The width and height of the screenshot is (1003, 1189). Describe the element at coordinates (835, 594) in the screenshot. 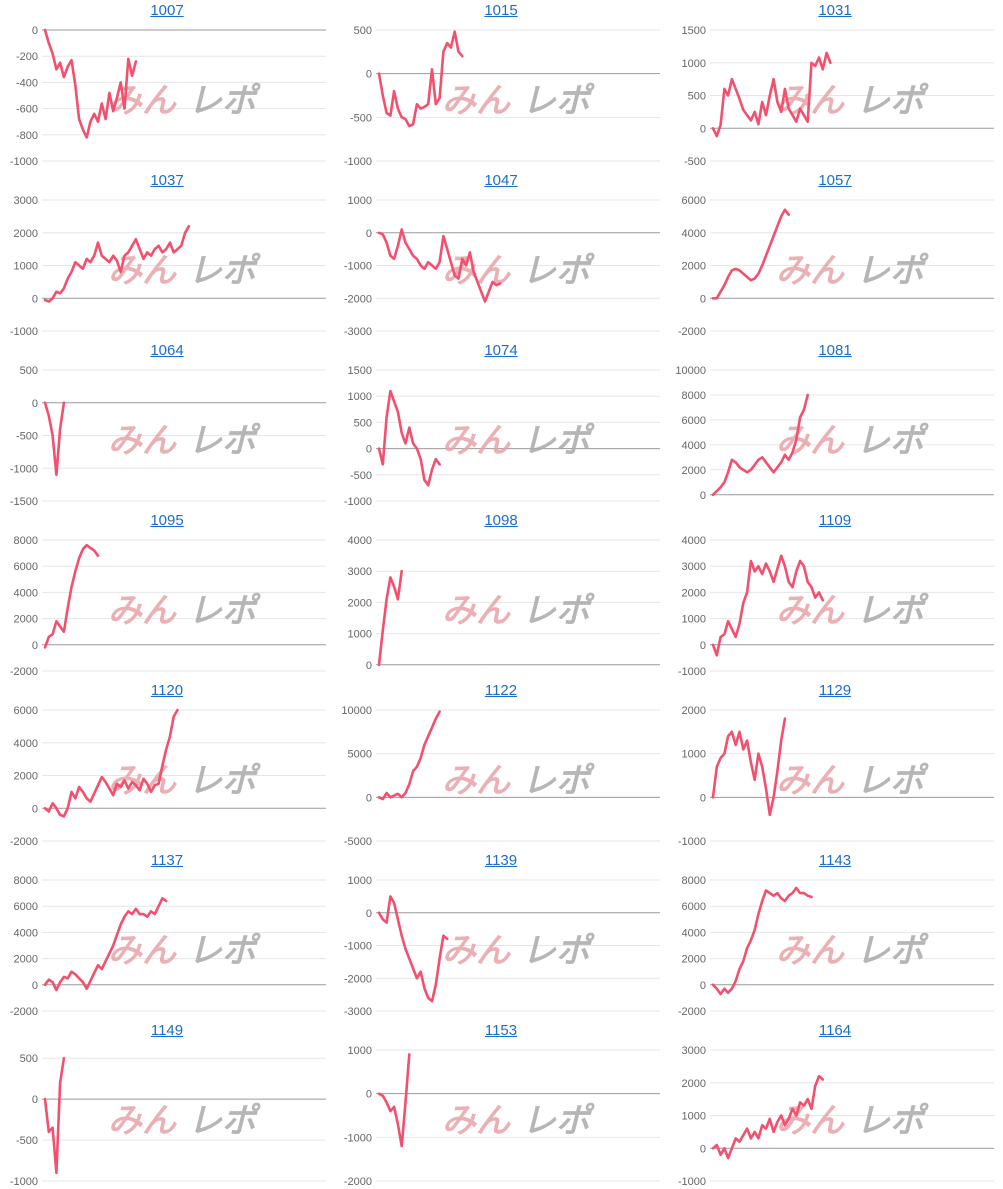

I see `chart-cell: 1109 4000 3000 2000 1000 0 -1000 みん レポ` at that location.